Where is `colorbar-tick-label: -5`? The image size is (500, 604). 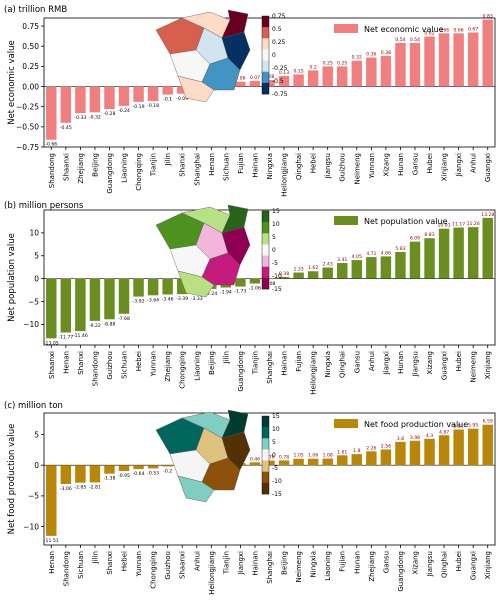 colorbar-tick-label: -5 is located at coordinates (275, 468).